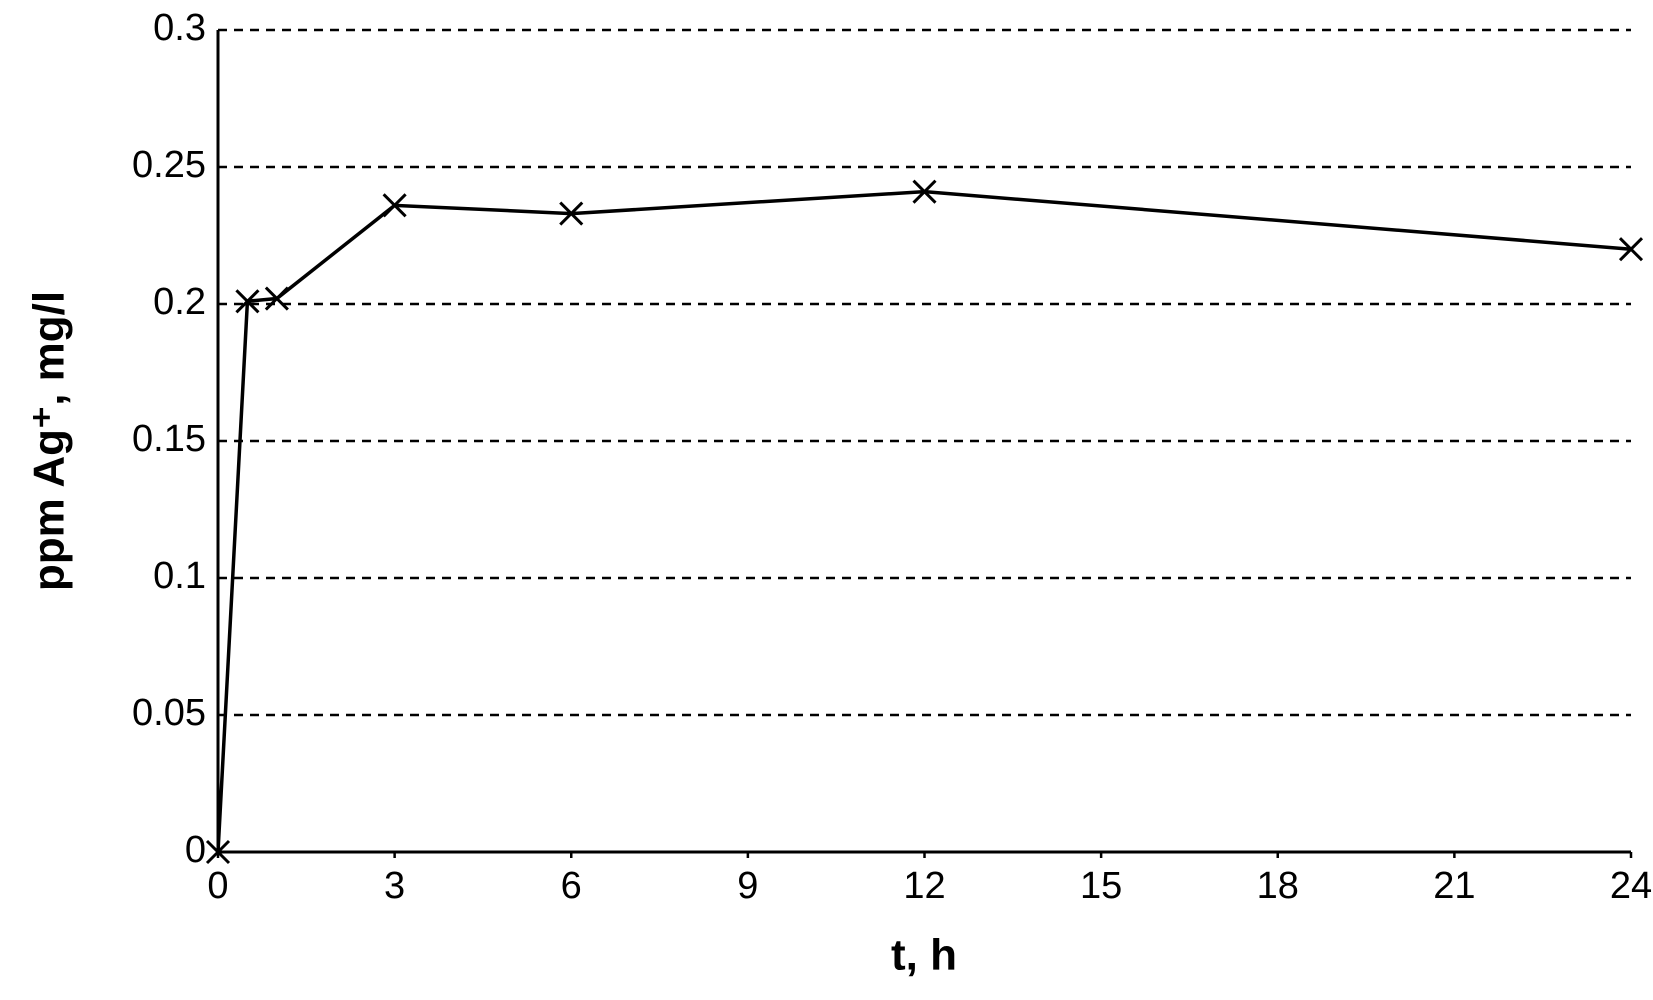 The image size is (1653, 1000). I want to click on x-tick-label: 15, so click(1101, 886).